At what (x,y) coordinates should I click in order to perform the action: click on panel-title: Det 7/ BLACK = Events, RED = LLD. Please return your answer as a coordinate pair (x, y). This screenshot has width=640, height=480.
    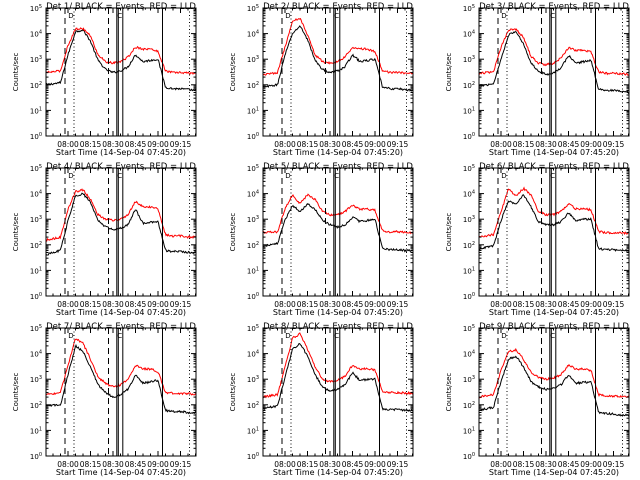
    Looking at the image, I should click on (121, 327).